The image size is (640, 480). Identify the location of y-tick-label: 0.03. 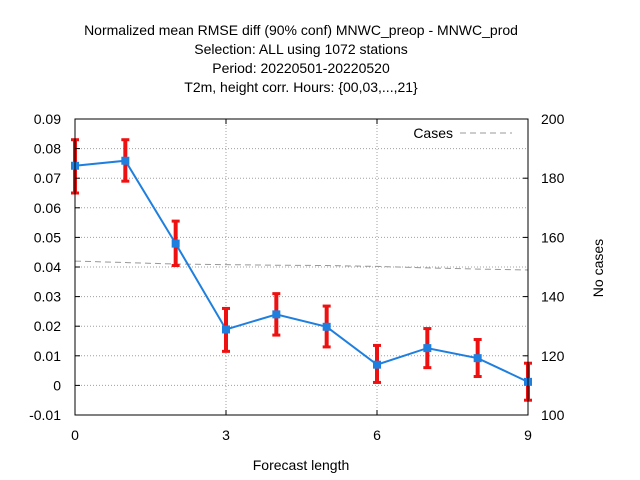
(47, 297).